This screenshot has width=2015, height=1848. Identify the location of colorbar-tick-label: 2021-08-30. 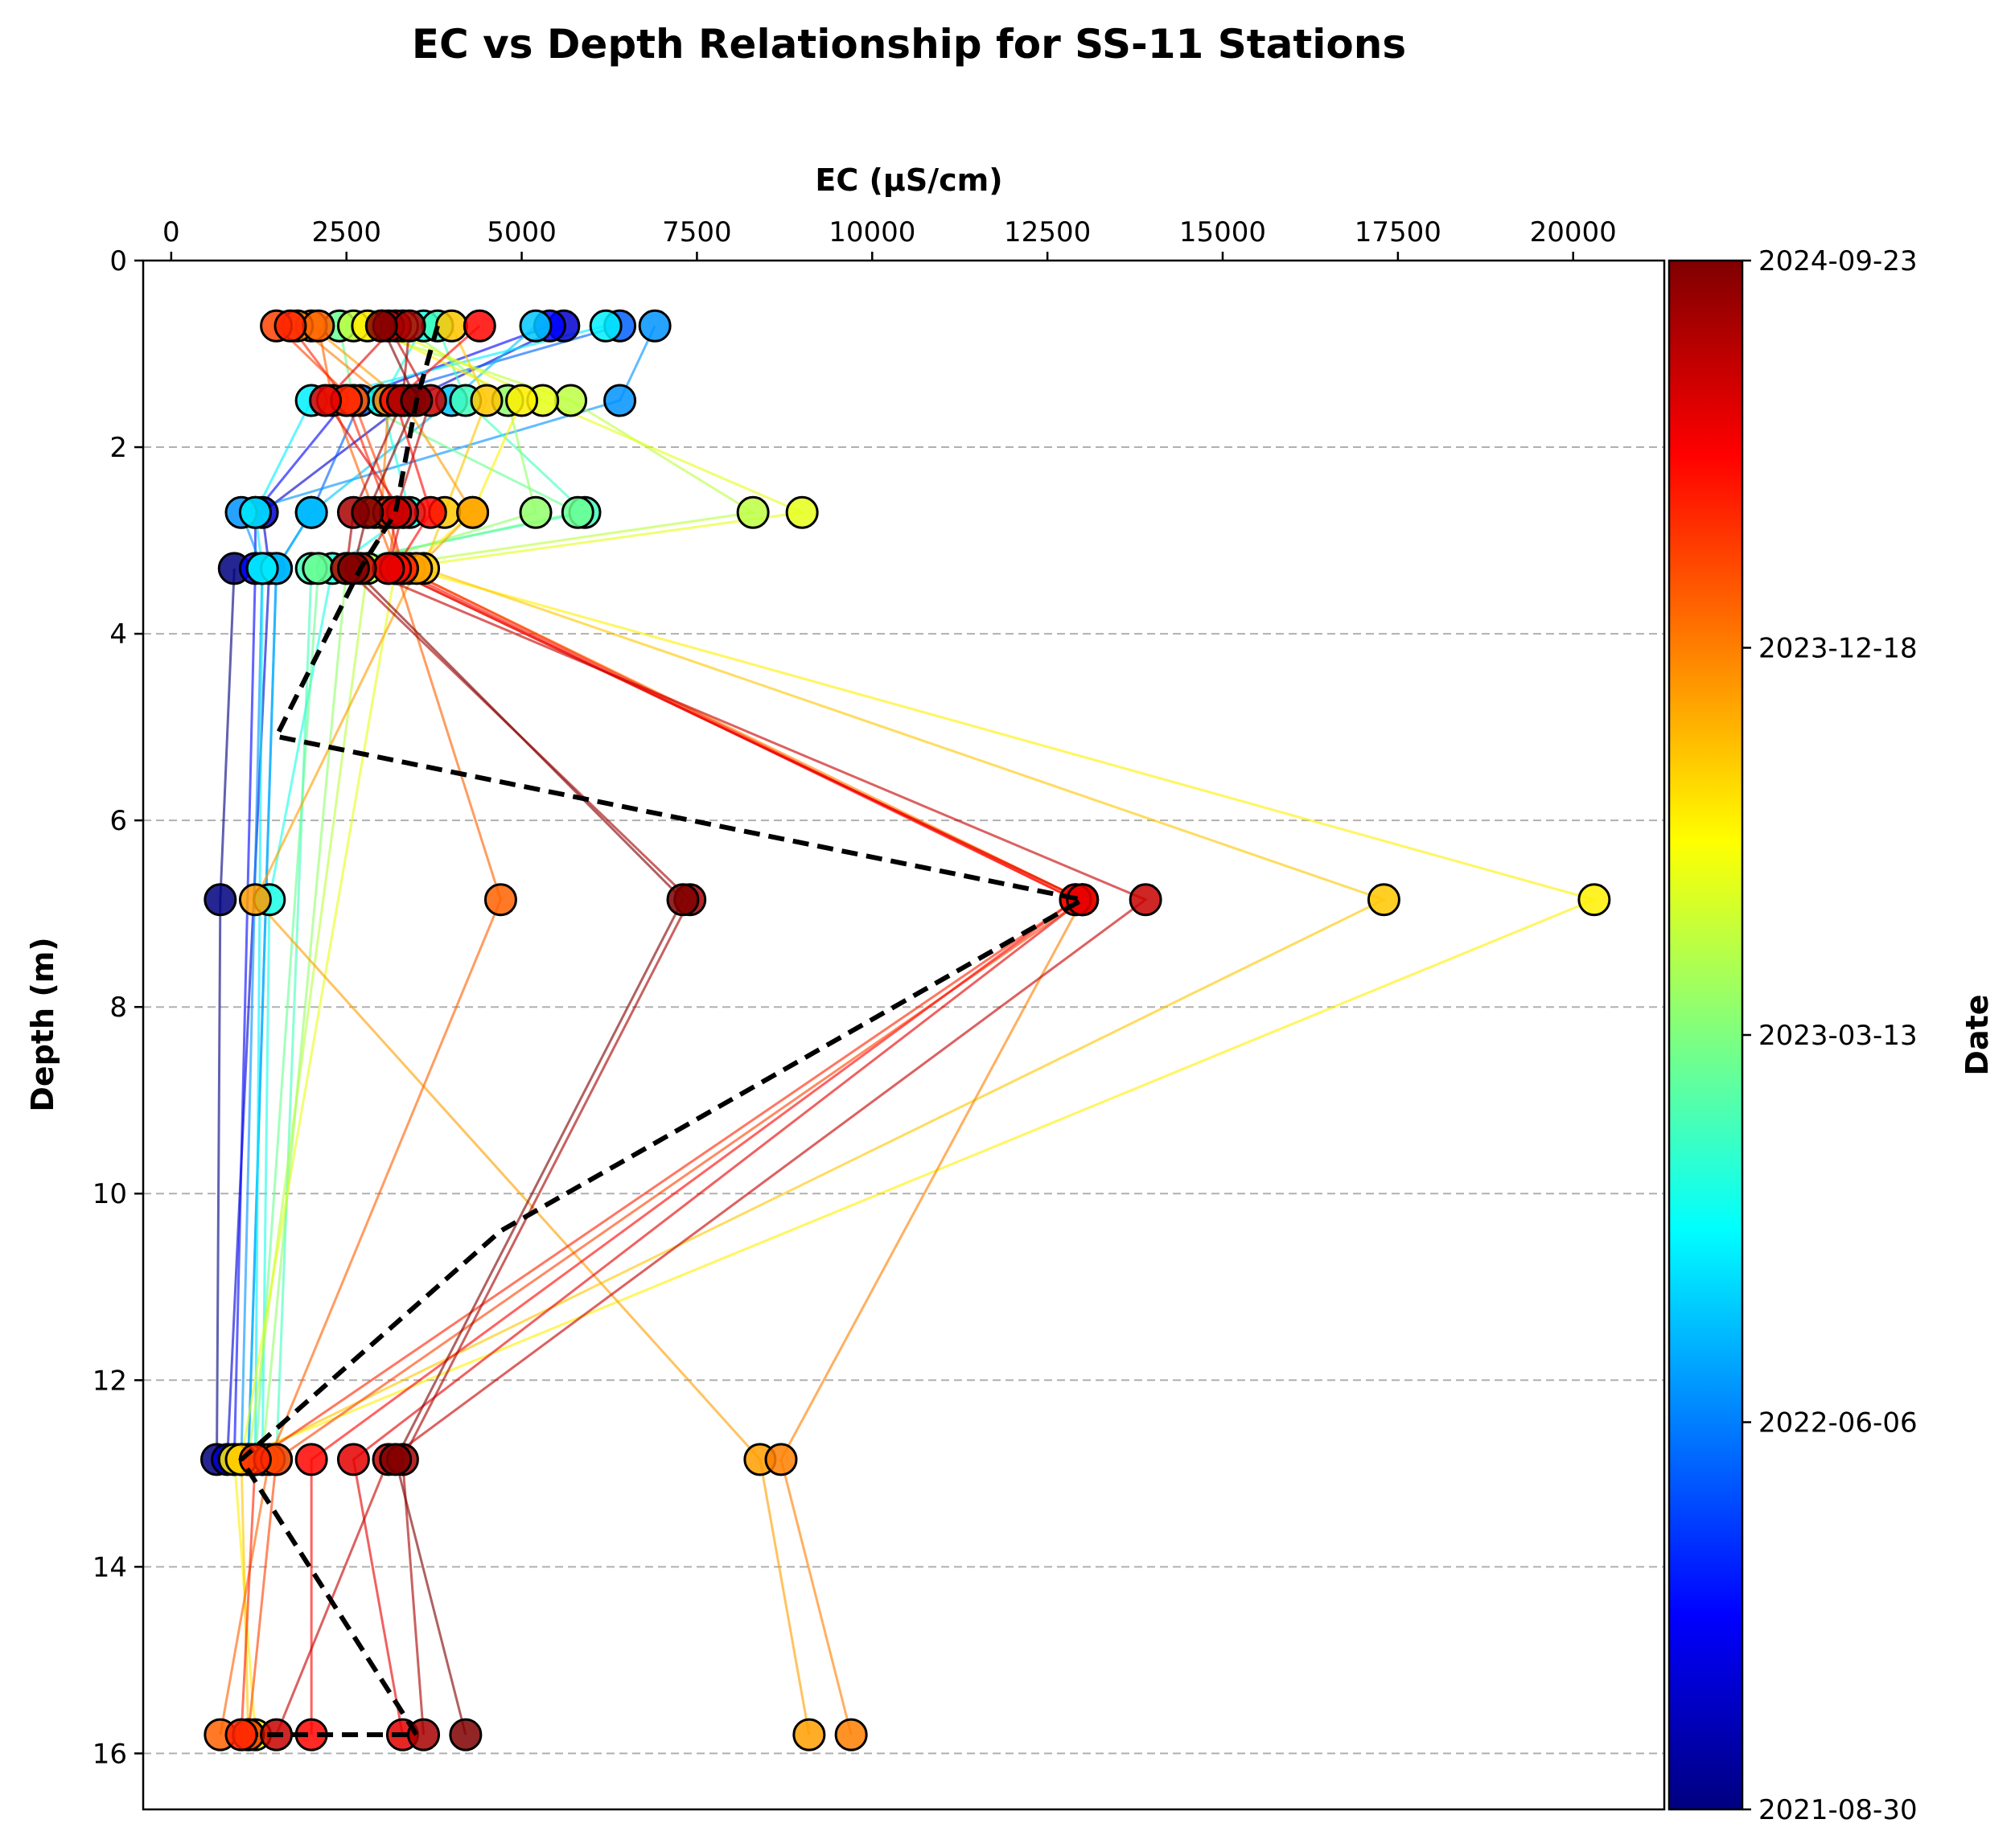
(1838, 1810).